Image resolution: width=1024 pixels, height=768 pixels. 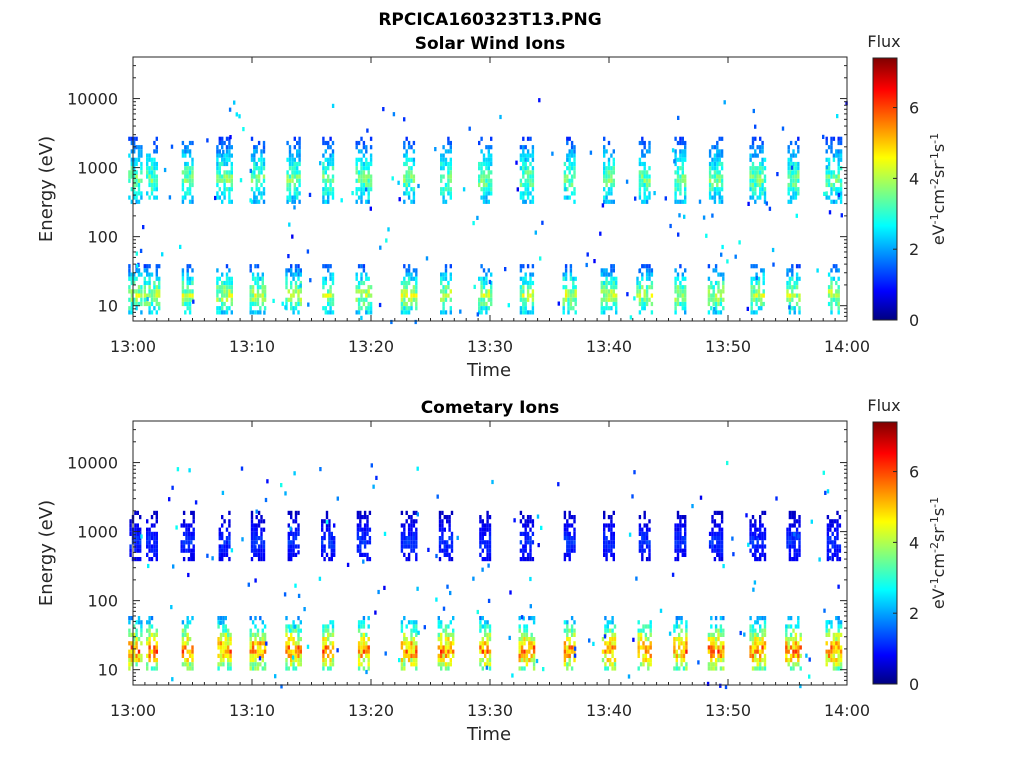 What do you see at coordinates (490, 346) in the screenshot?
I see `x-tick-label: 13:30` at bounding box center [490, 346].